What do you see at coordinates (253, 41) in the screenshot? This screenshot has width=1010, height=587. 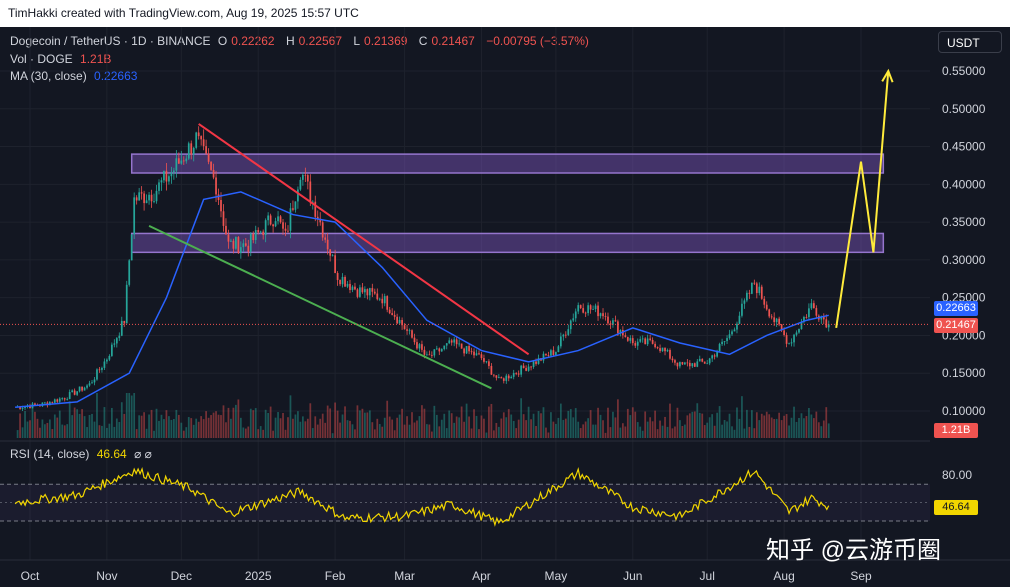 I see `open-value: 0.22262` at bounding box center [253, 41].